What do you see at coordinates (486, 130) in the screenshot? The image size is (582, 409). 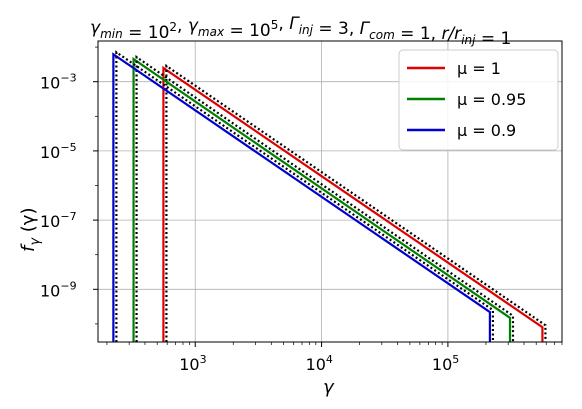 I see `legend-label-3: μ = 0.9` at bounding box center [486, 130].